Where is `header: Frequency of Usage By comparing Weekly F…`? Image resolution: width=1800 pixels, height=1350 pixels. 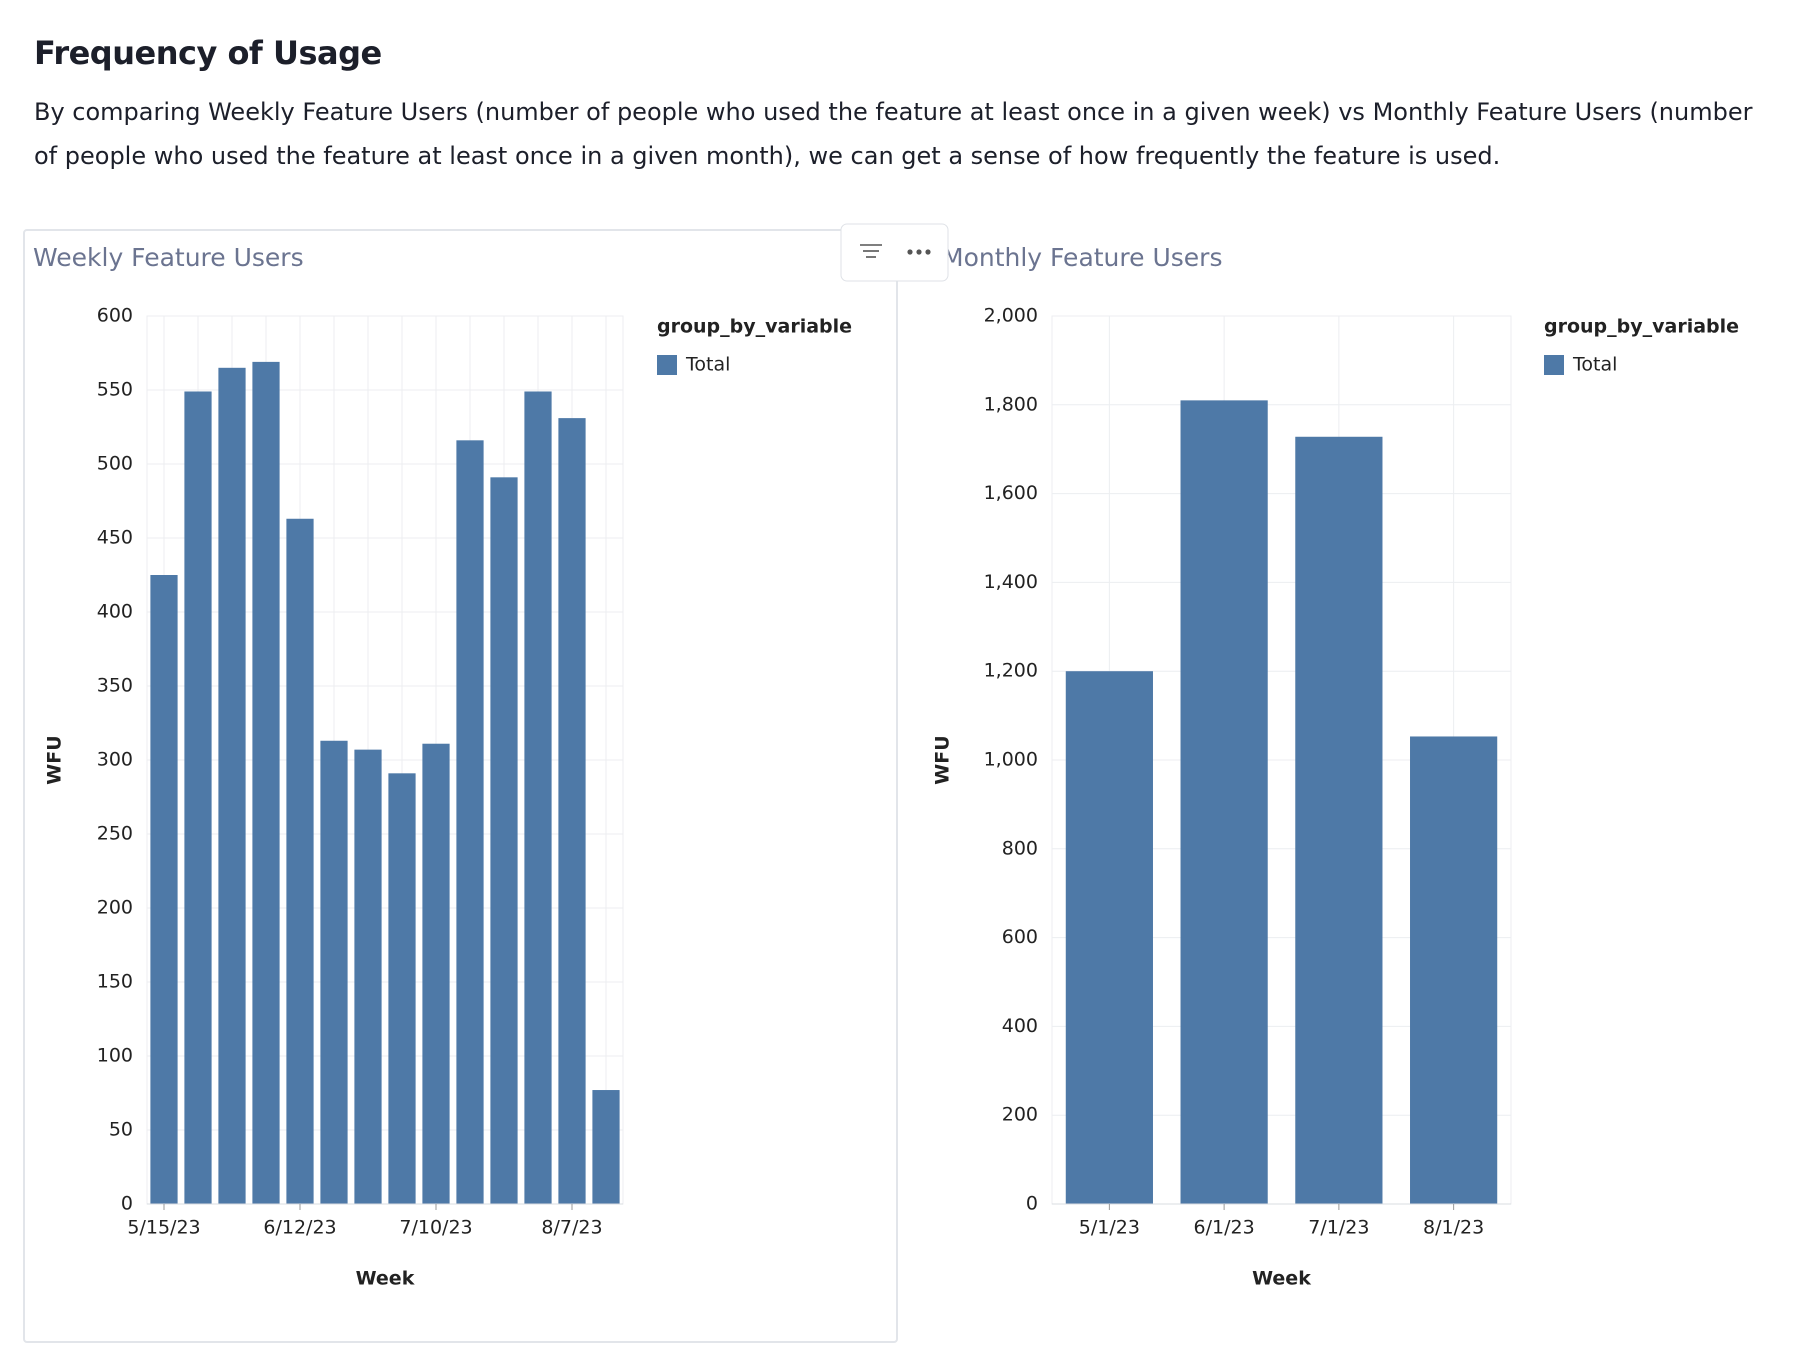
header: Frequency of Usage By comparing Weekly F… is located at coordinates (904, 106).